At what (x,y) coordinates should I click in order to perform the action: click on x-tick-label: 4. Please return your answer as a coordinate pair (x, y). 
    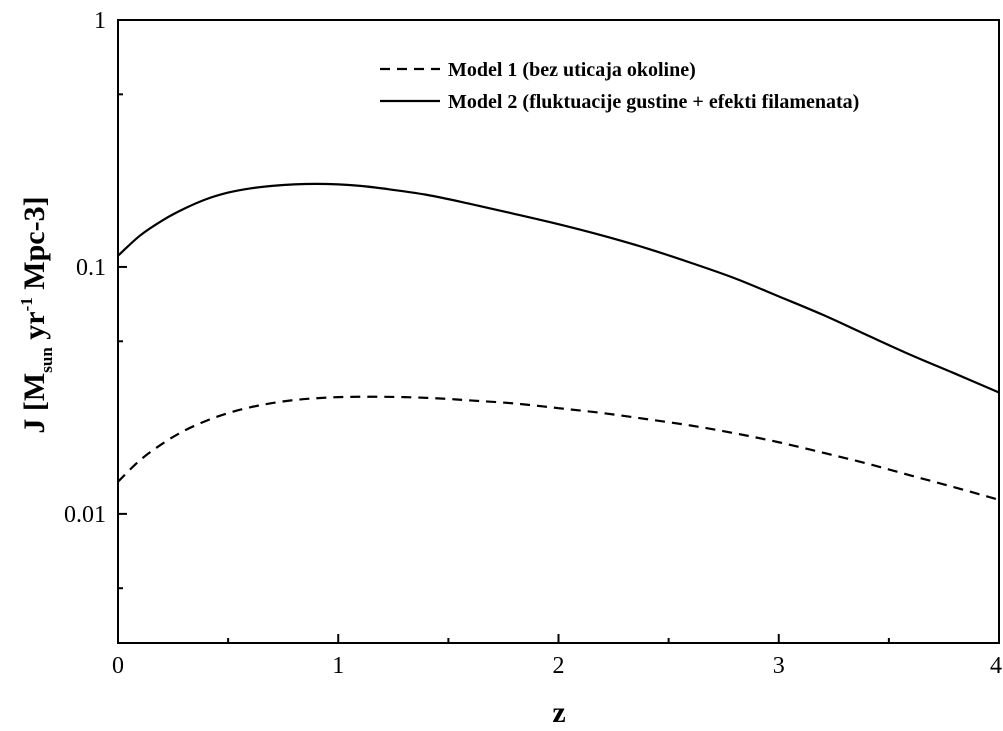
    Looking at the image, I should click on (996, 666).